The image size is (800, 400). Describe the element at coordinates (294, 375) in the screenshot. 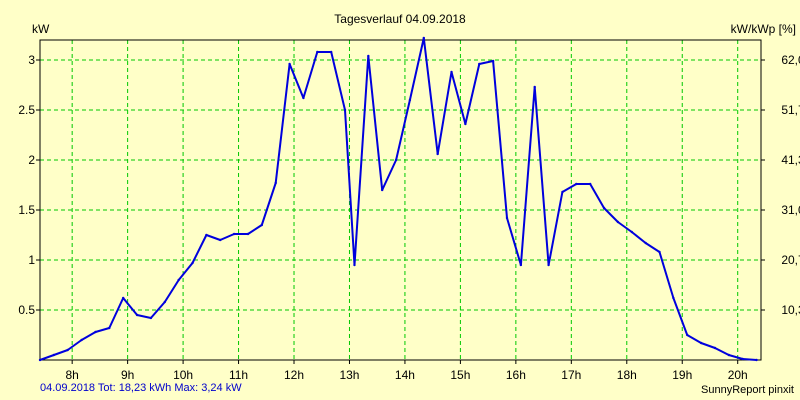

I see `x-tick-label: 12h` at that location.